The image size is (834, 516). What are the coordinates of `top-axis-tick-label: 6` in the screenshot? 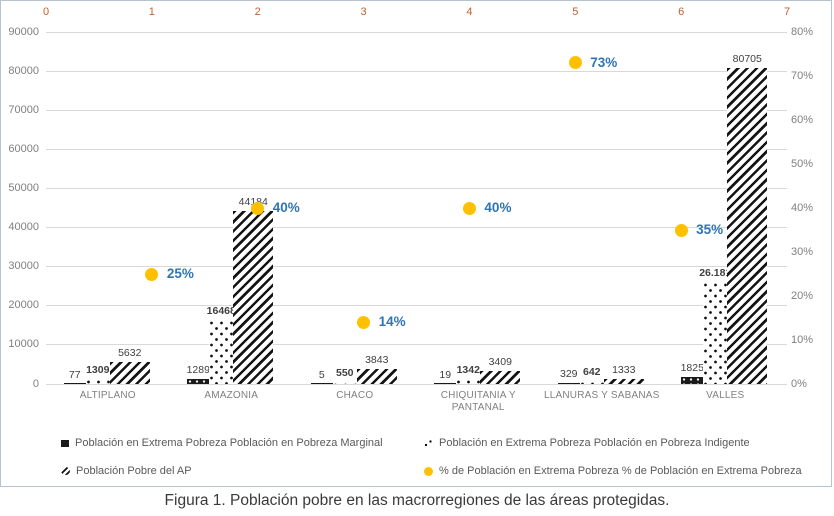 It's located at (681, 12).